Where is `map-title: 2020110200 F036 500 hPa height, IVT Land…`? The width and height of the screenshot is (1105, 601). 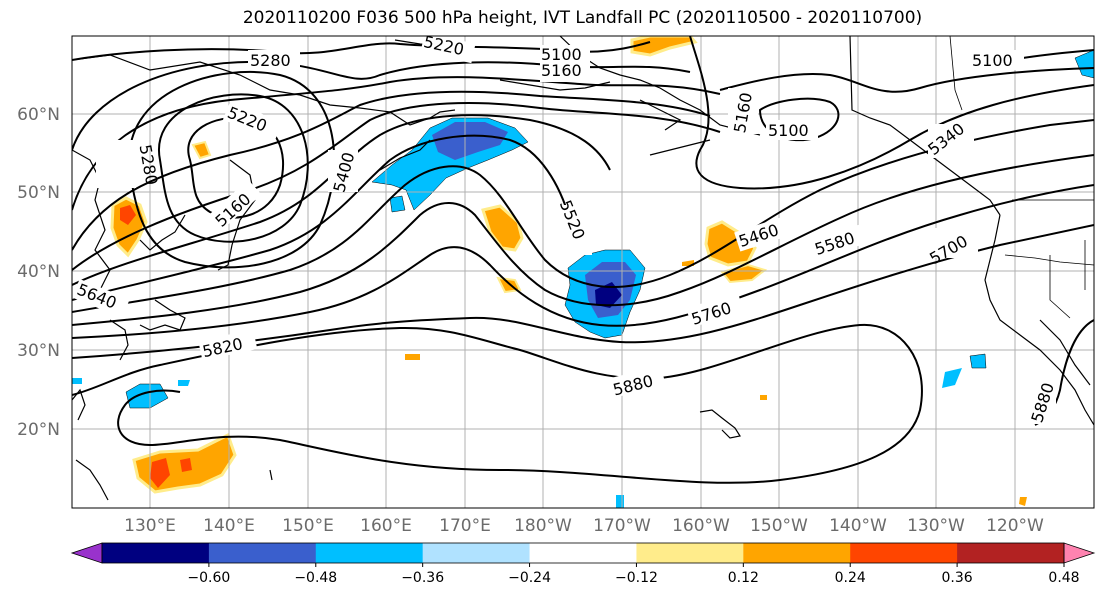 map-title: 2020110200 F036 500 hPa height, IVT Land… is located at coordinates (582, 18).